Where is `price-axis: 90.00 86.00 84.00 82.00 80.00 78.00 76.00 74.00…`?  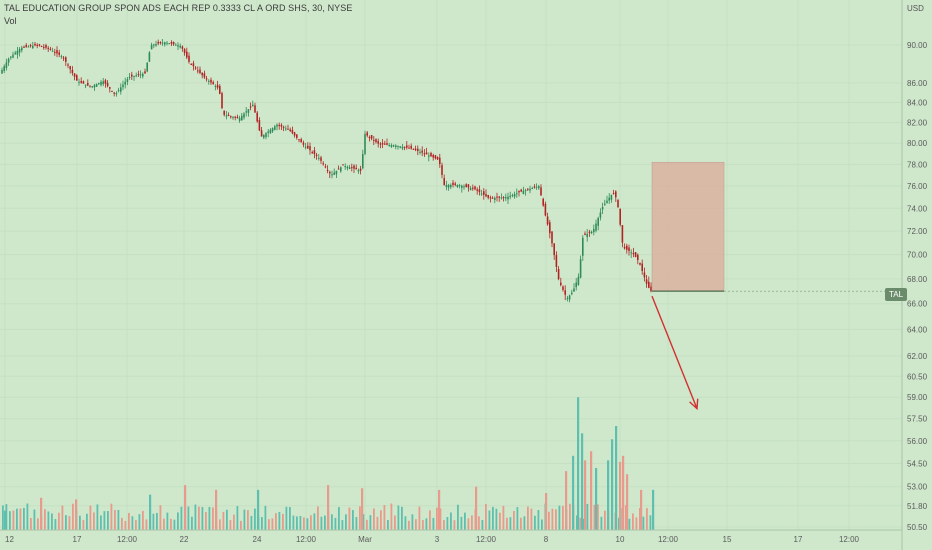
price-axis: 90.00 86.00 84.00 82.00 80.00 78.00 76.00 74.00… is located at coordinates (917, 286).